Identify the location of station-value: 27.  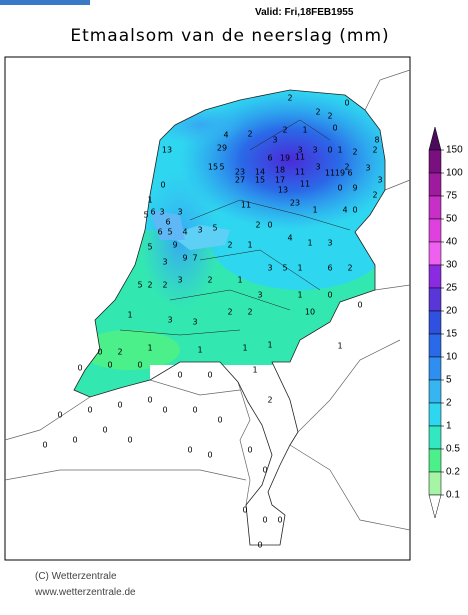
(240, 180).